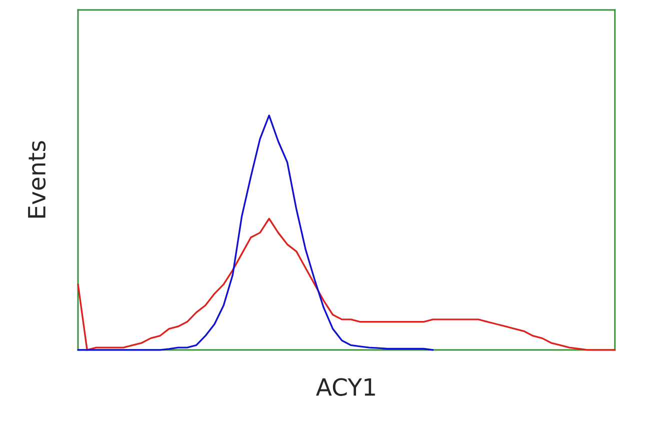 The height and width of the screenshot is (432, 650). What do you see at coordinates (37, 179) in the screenshot?
I see `y-axis-title: Events` at bounding box center [37, 179].